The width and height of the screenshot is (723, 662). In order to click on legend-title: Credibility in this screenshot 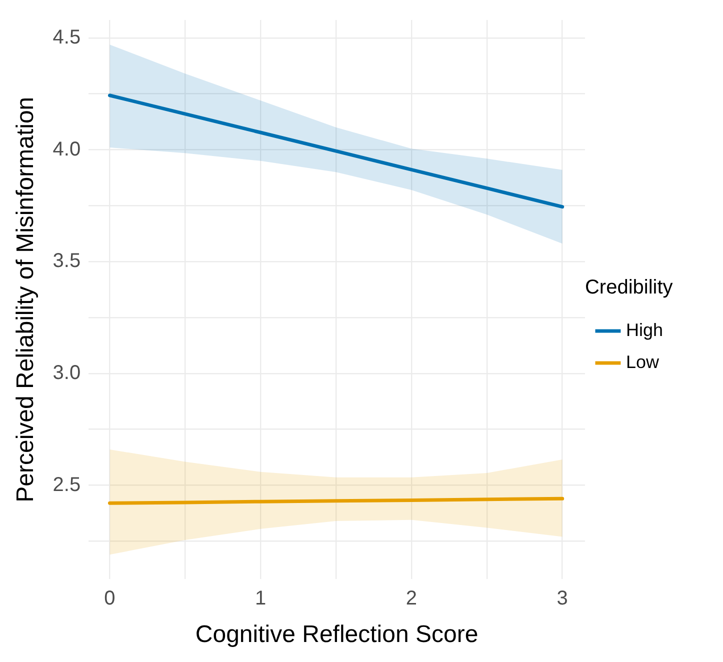, I will do `click(628, 287)`.